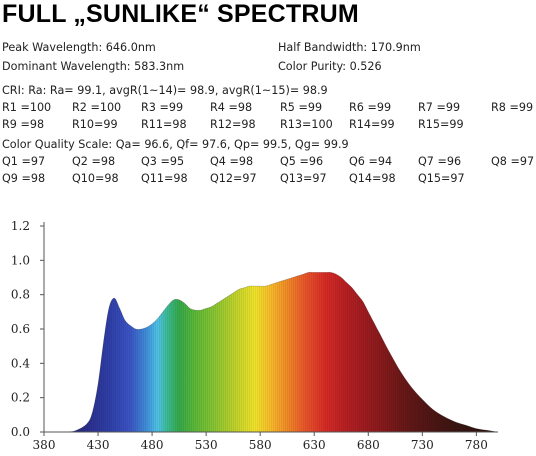 This screenshot has width=536, height=456. Describe the element at coordinates (20, 432) in the screenshot. I see `y-tick-label: 0.0` at that location.